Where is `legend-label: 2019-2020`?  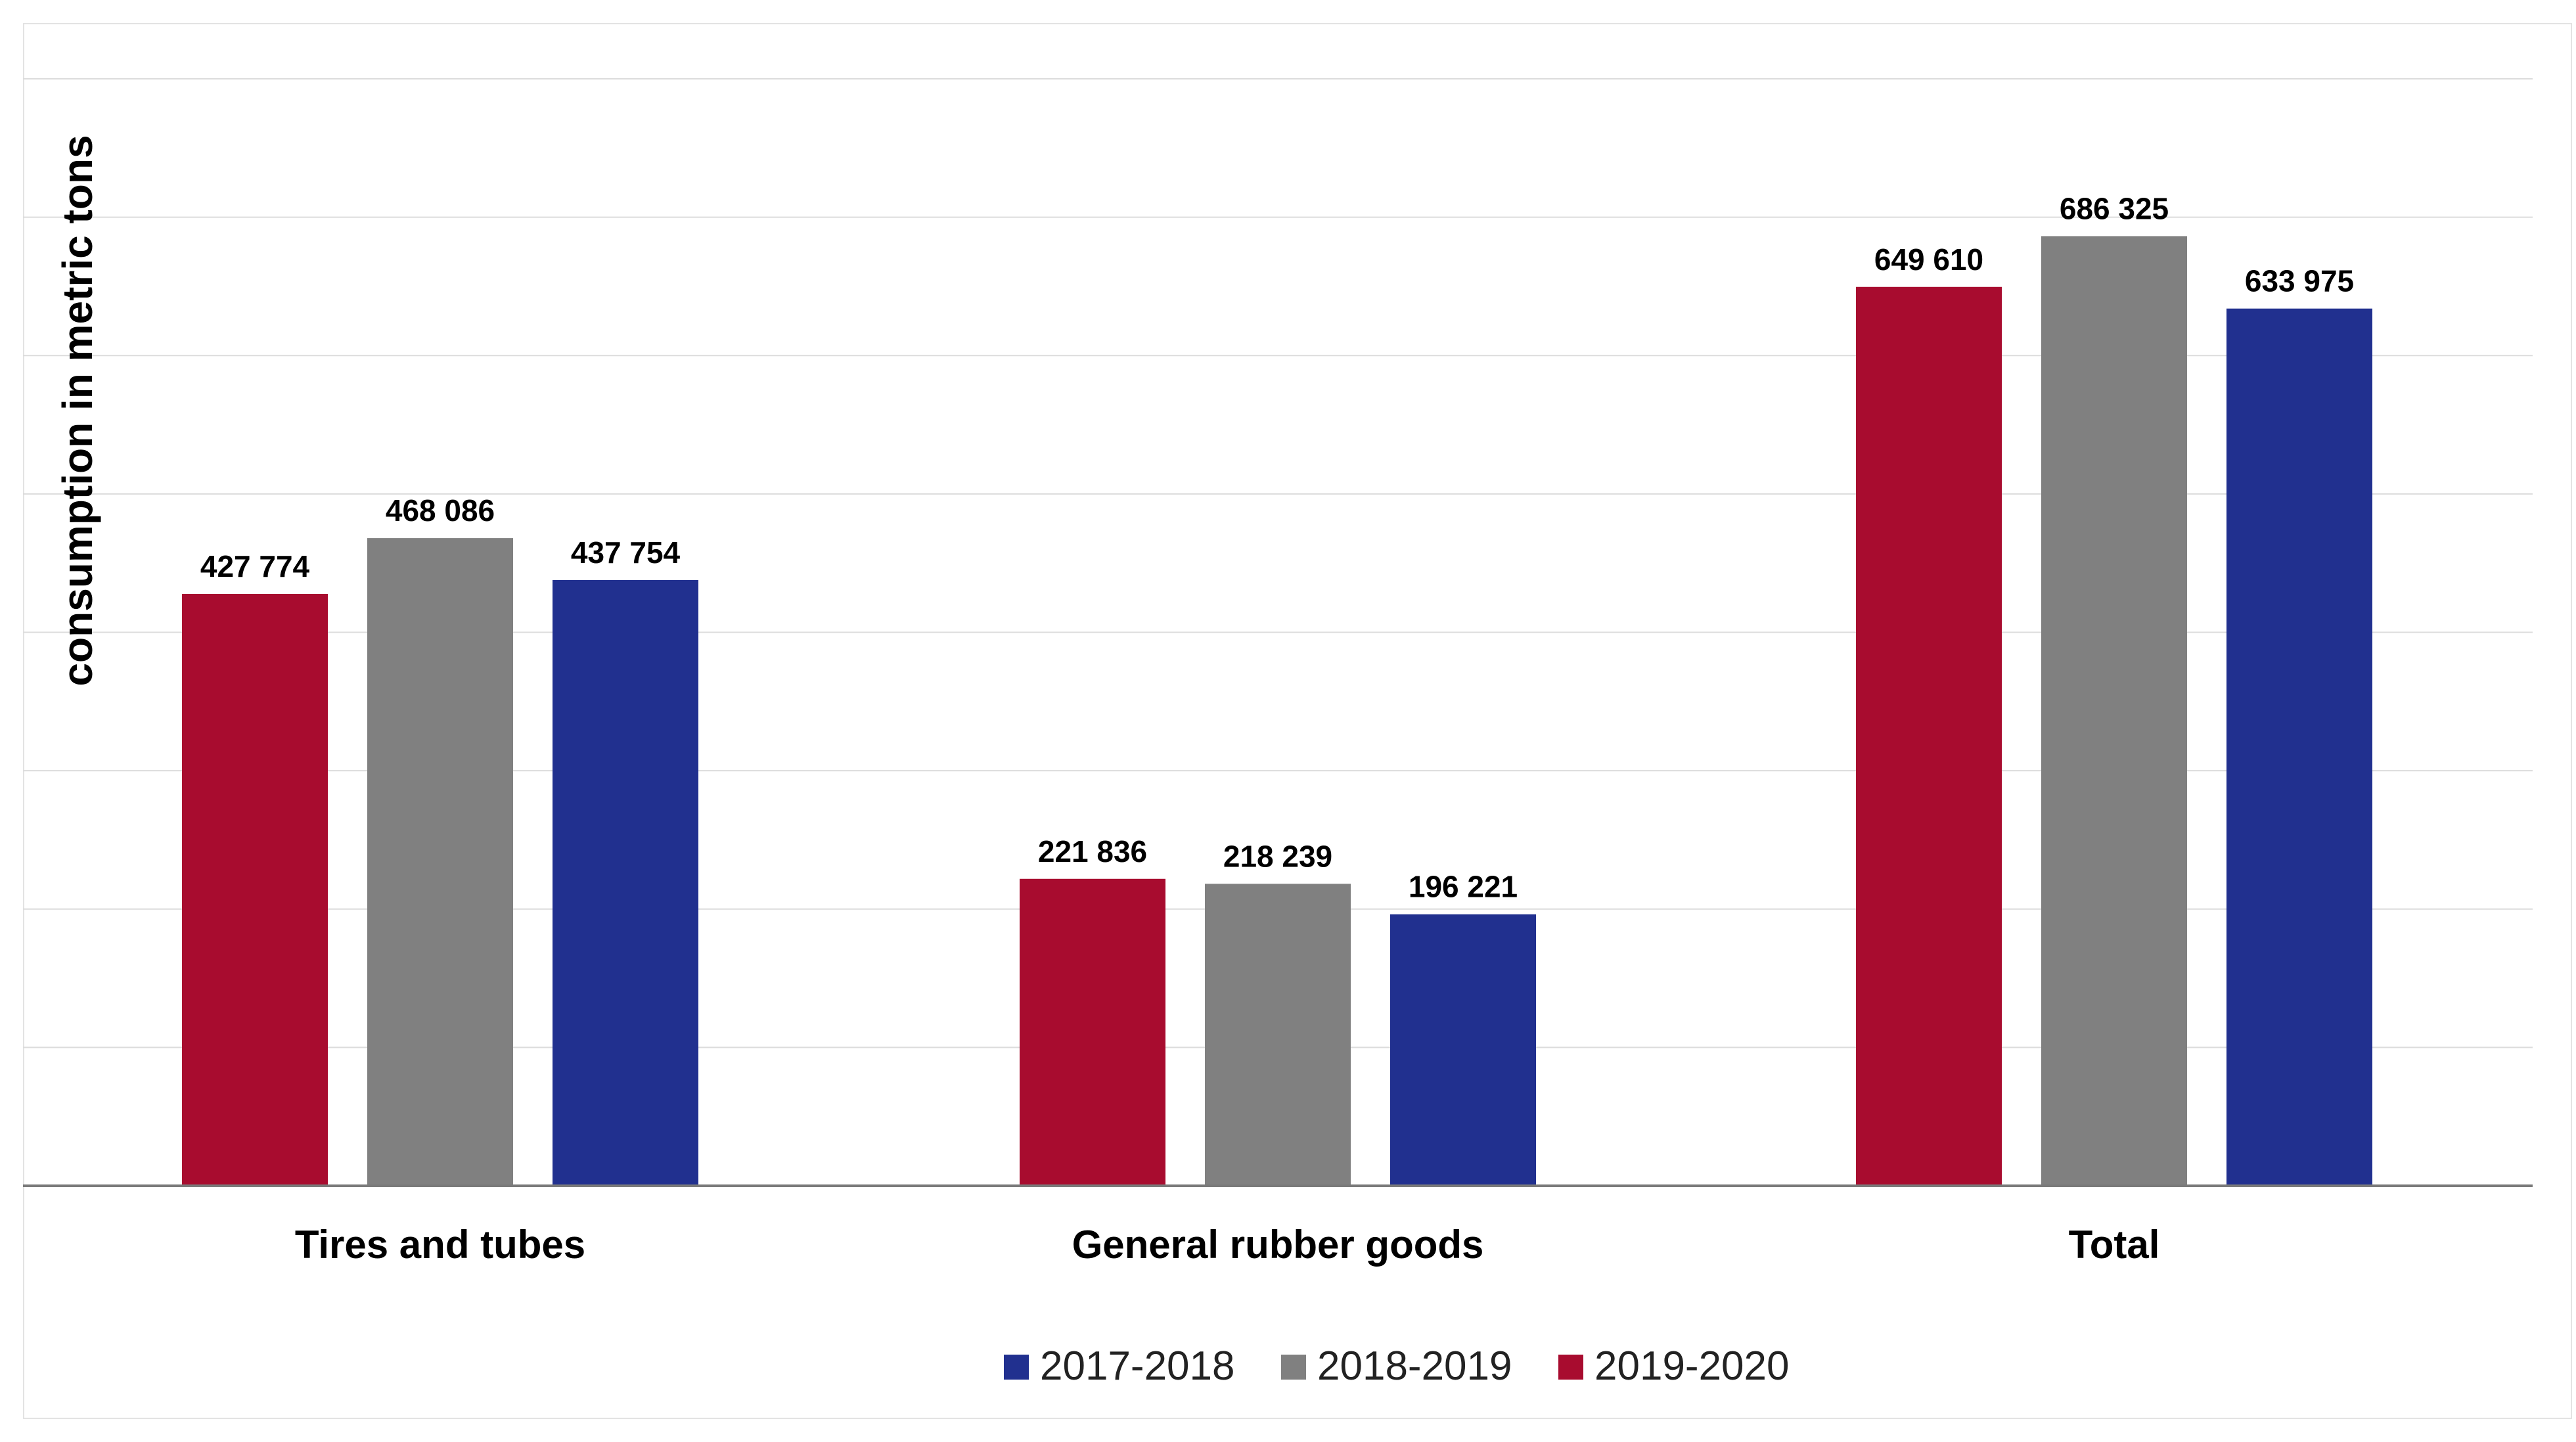 legend-label: 2019-2020 is located at coordinates (1692, 1366).